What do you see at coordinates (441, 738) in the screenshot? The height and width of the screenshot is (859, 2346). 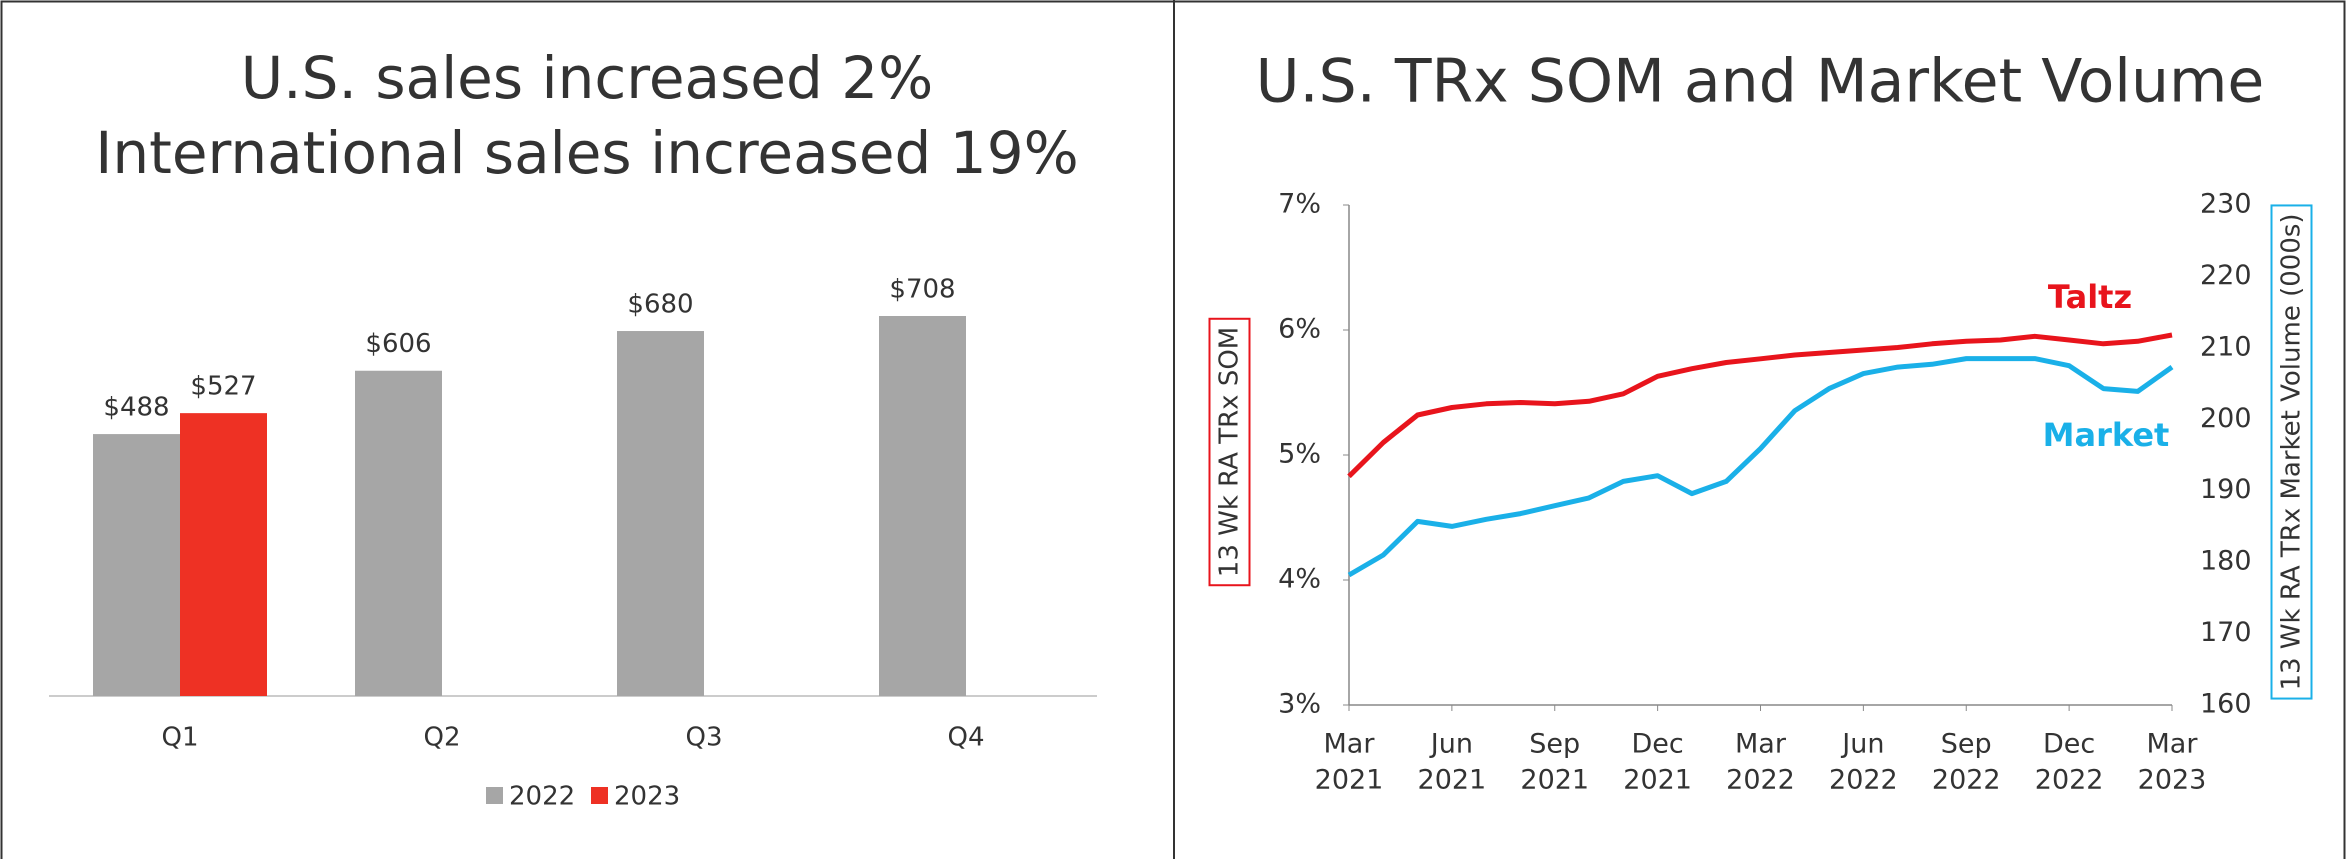 I see `x-tick-label: Q2` at bounding box center [441, 738].